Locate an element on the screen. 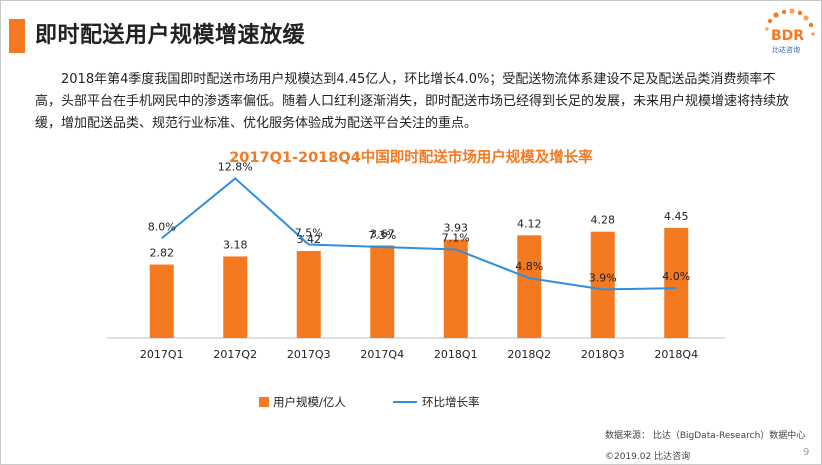 This screenshot has width=822, height=465. x-tick-label: 2017Q4 is located at coordinates (382, 354).